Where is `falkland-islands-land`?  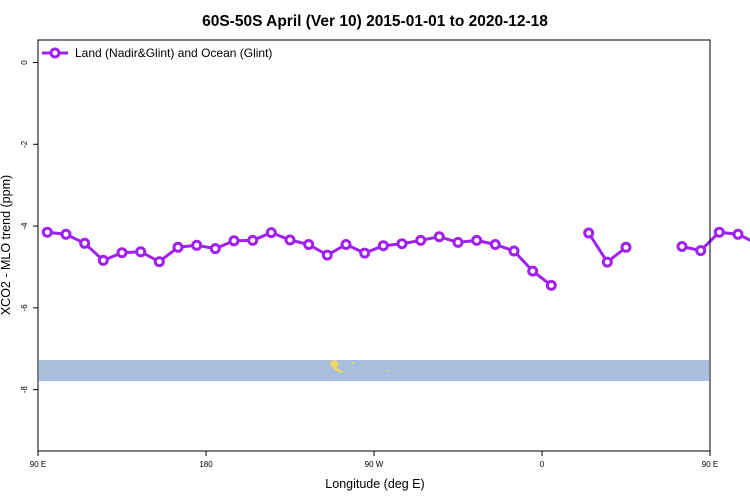
falkland-islands-land is located at coordinates (352, 363).